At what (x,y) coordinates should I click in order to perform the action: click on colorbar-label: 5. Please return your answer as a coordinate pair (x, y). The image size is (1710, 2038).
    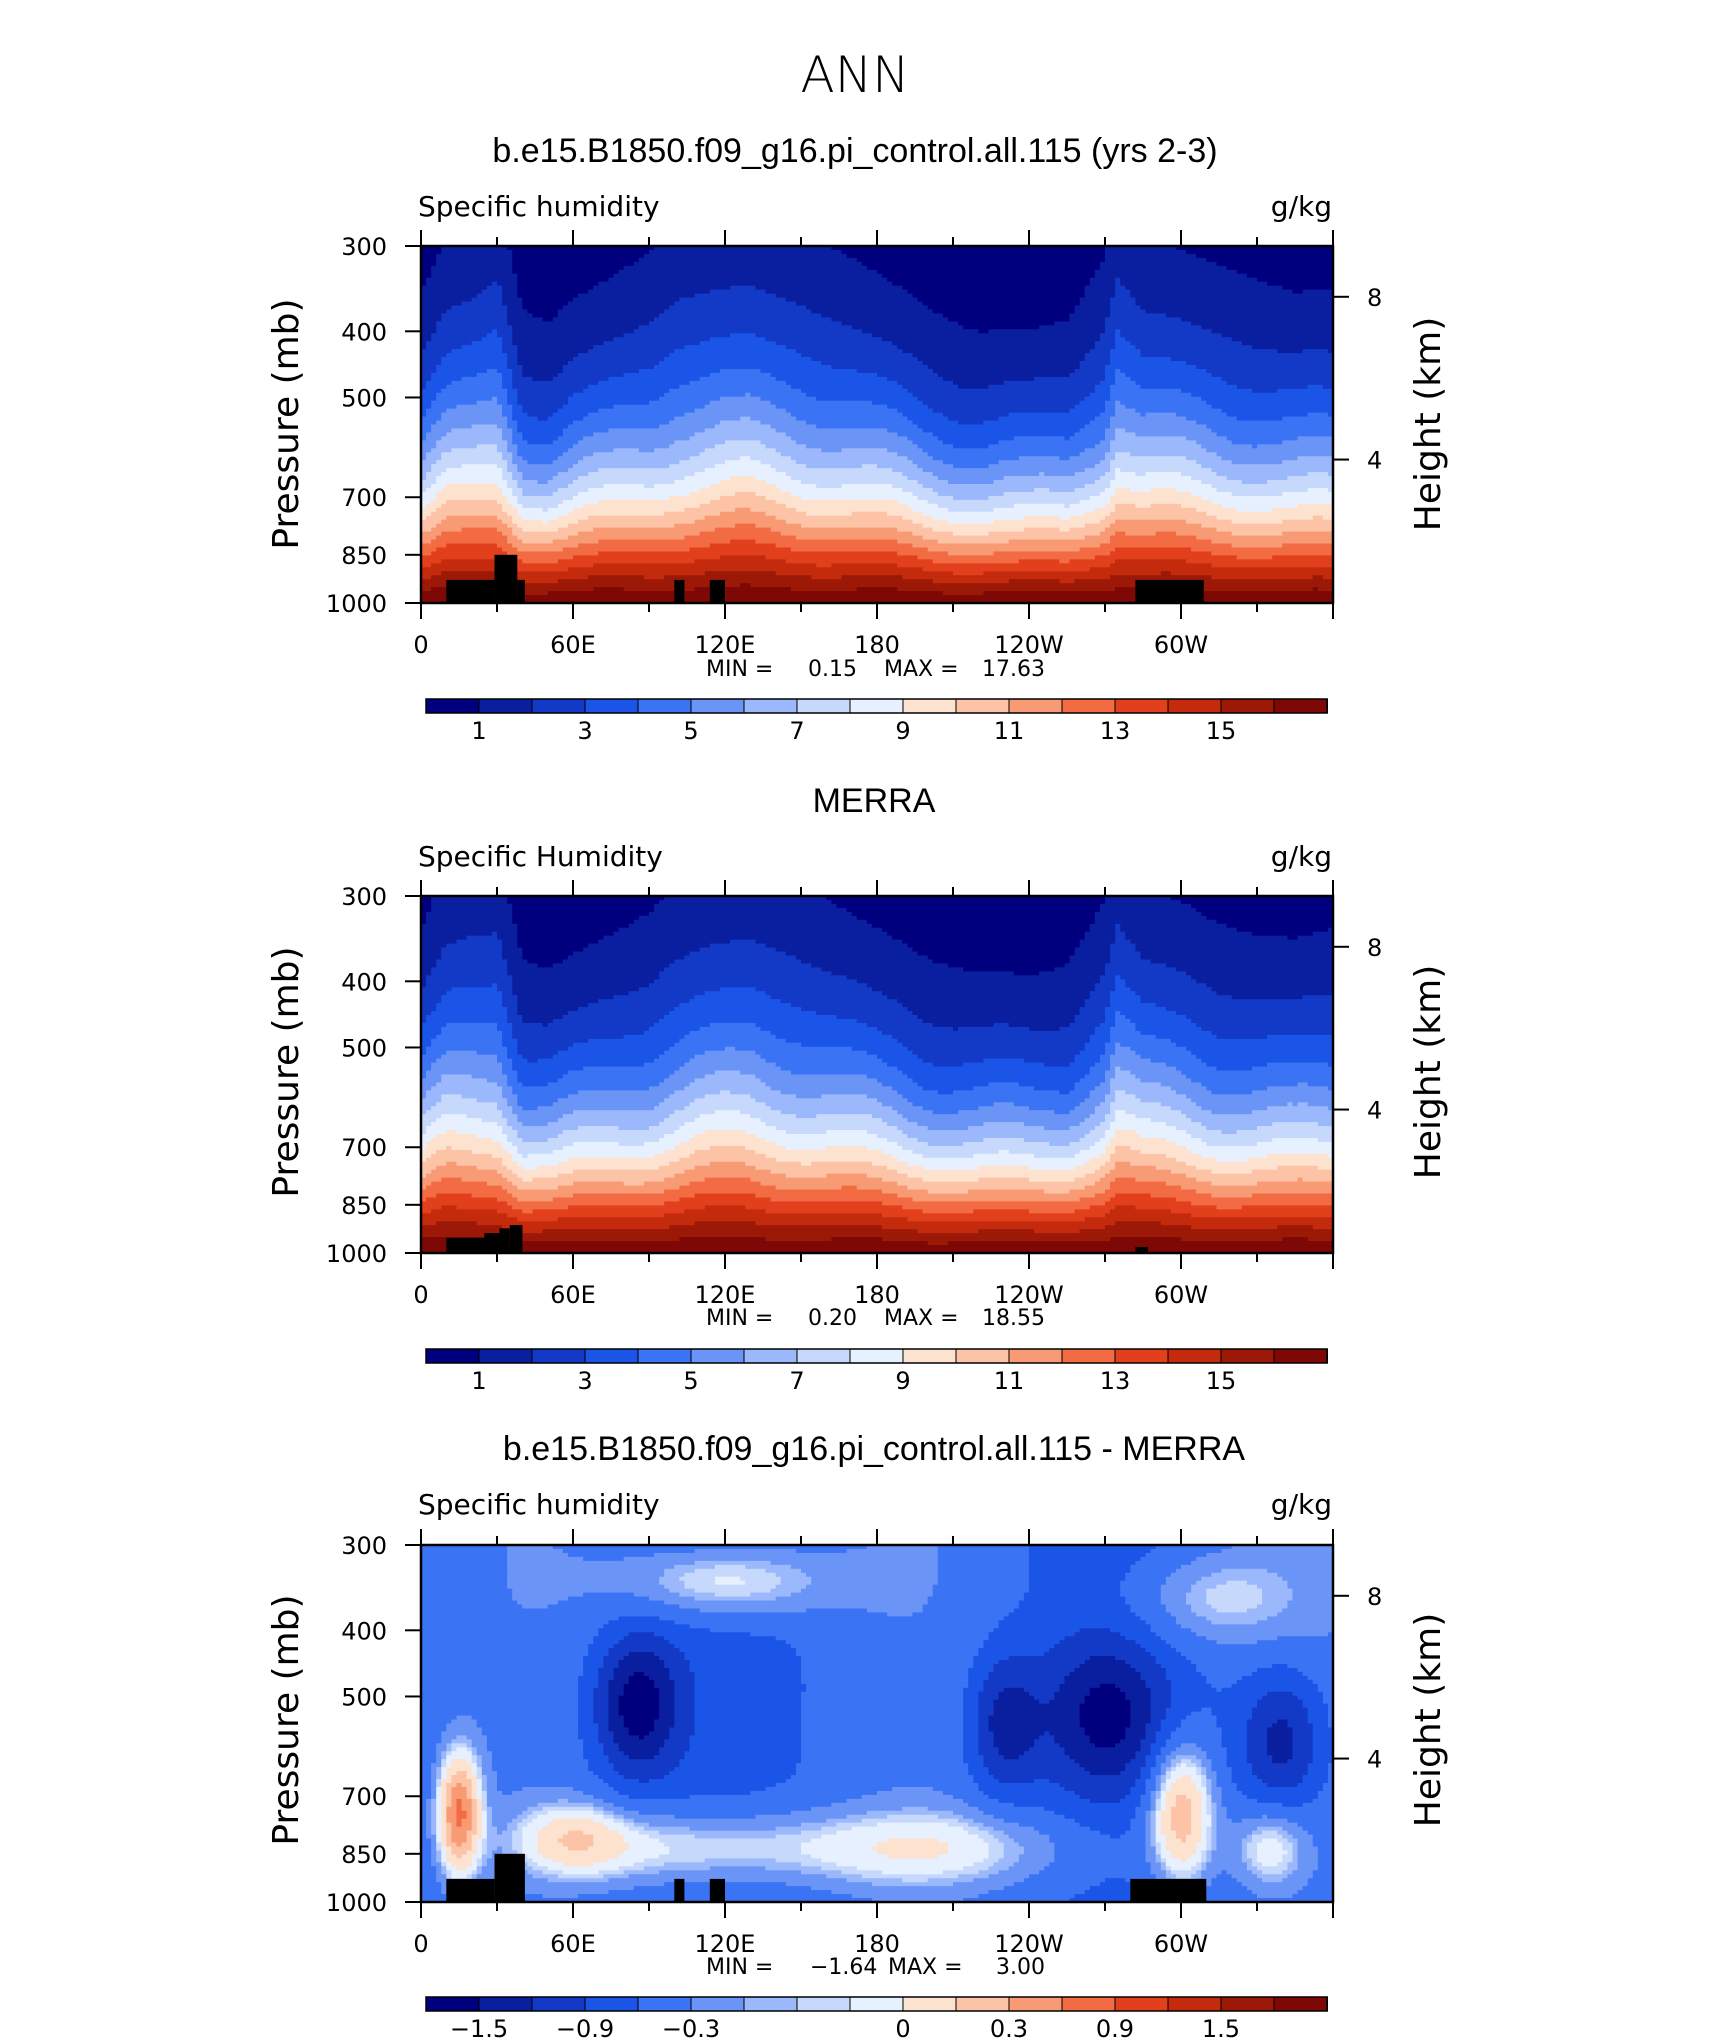
    Looking at the image, I should click on (690, 731).